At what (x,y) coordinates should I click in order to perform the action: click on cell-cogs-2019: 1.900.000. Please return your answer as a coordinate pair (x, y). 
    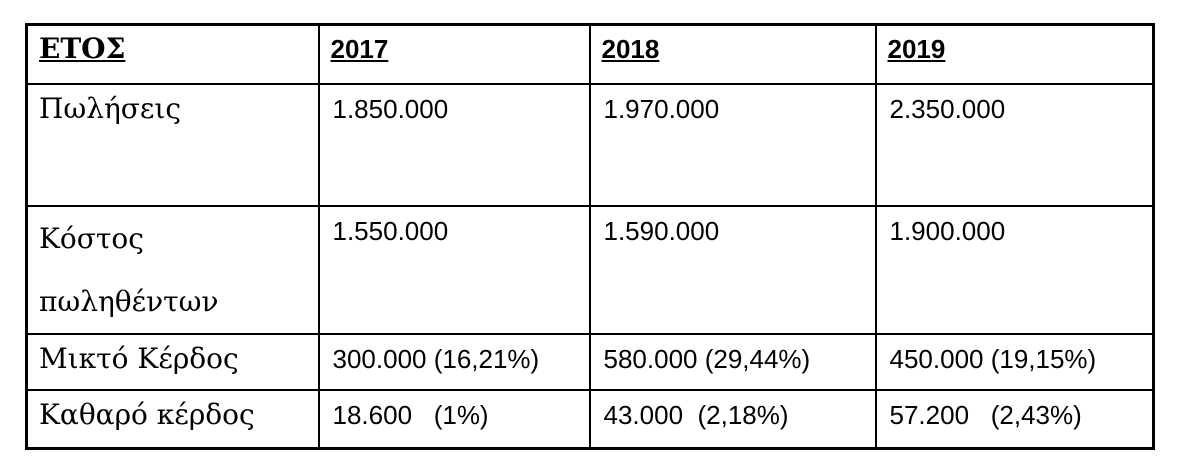
    Looking at the image, I should click on (1014, 269).